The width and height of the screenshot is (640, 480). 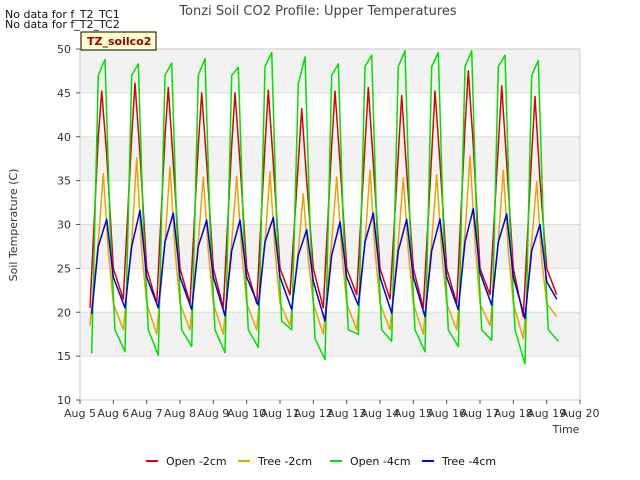 What do you see at coordinates (62, 24) in the screenshot?
I see `no-data-note-2: No data for f_T2_TC2` at bounding box center [62, 24].